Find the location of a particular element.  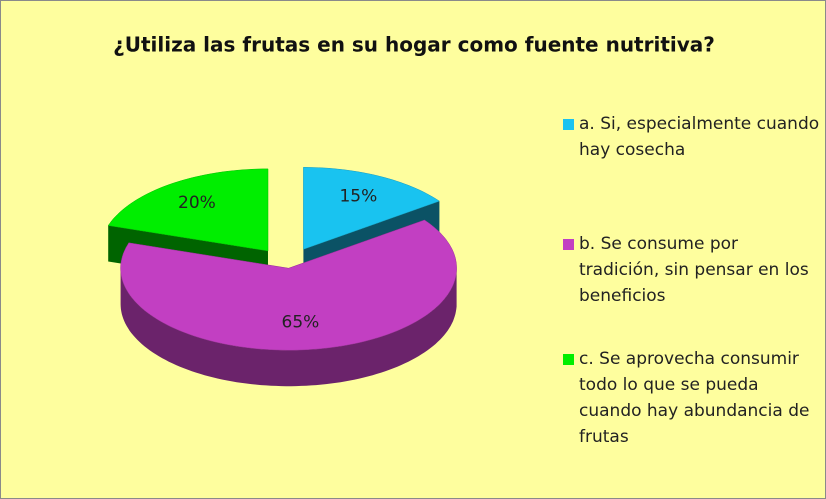

data-label: 15% is located at coordinates (358, 197).